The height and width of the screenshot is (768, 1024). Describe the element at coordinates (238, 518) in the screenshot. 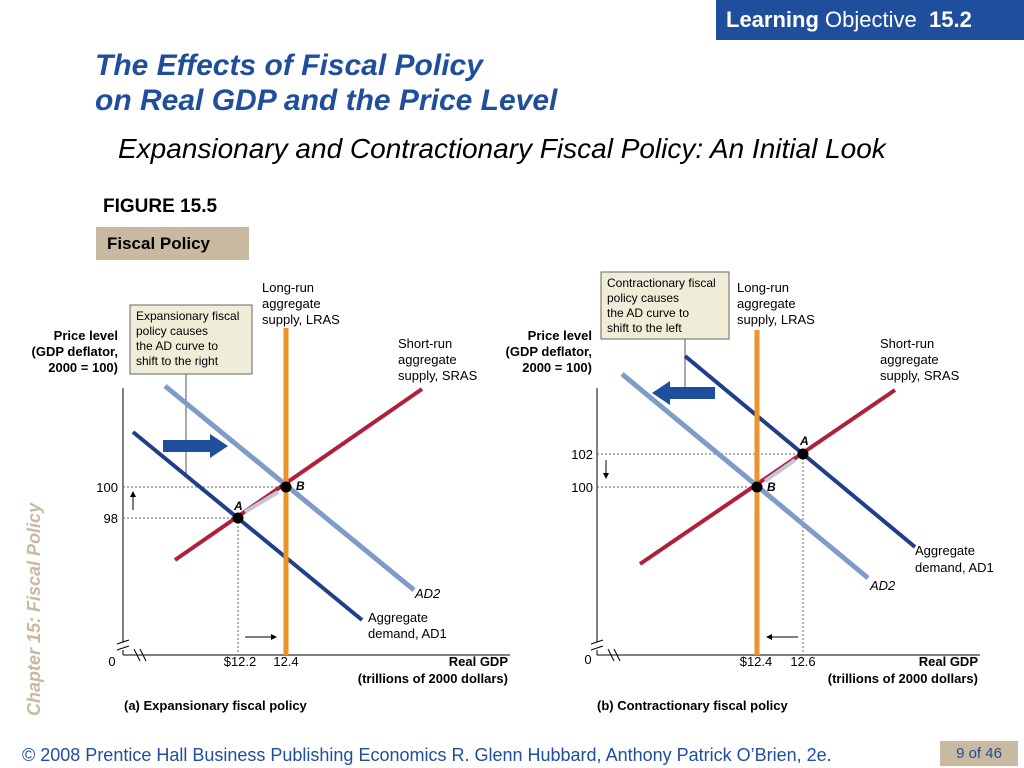

I see `panel-a-point-a` at that location.